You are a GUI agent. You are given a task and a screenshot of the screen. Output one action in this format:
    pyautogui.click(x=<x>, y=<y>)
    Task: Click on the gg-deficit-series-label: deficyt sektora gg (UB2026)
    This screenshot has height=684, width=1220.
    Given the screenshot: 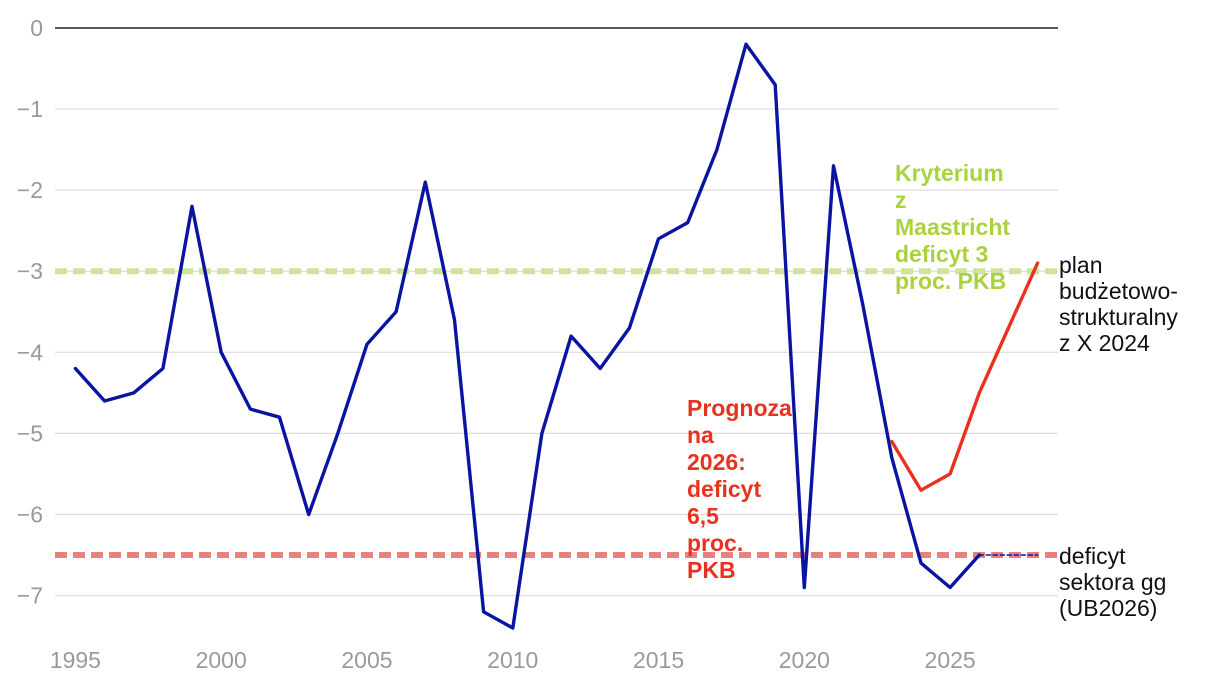 What is the action you would take?
    pyautogui.click(x=1113, y=582)
    